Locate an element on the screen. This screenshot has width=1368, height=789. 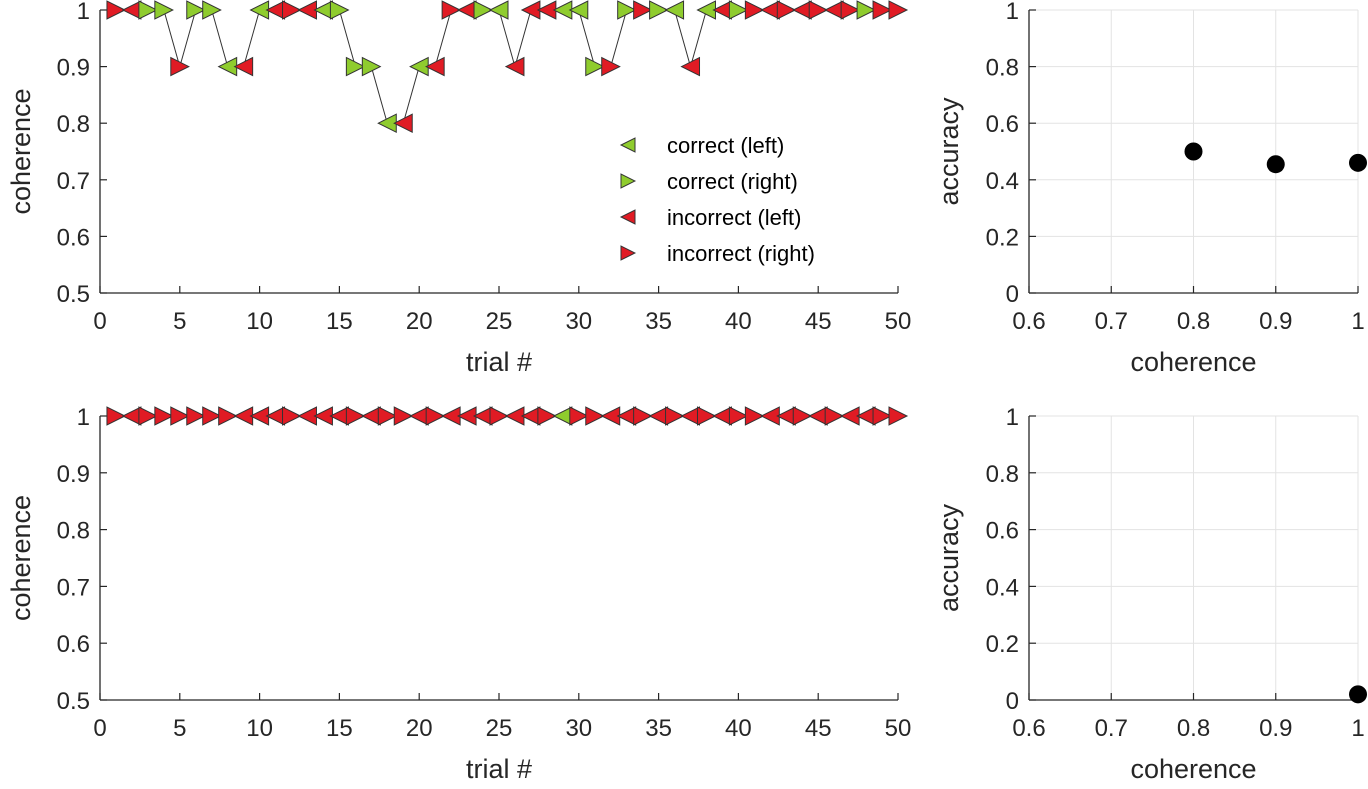
x-tick-label: 0.8 is located at coordinates (1193, 321).